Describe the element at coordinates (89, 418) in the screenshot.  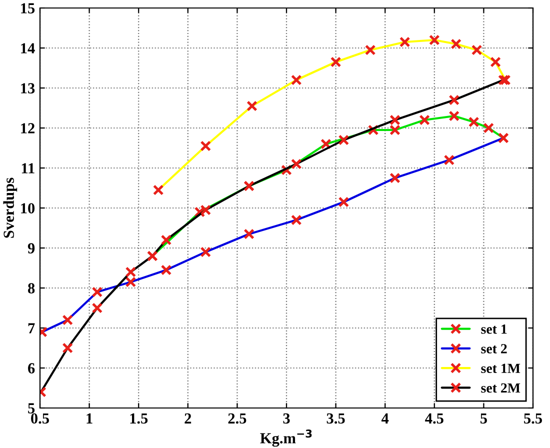
I see `x-tick-label: 1` at that location.